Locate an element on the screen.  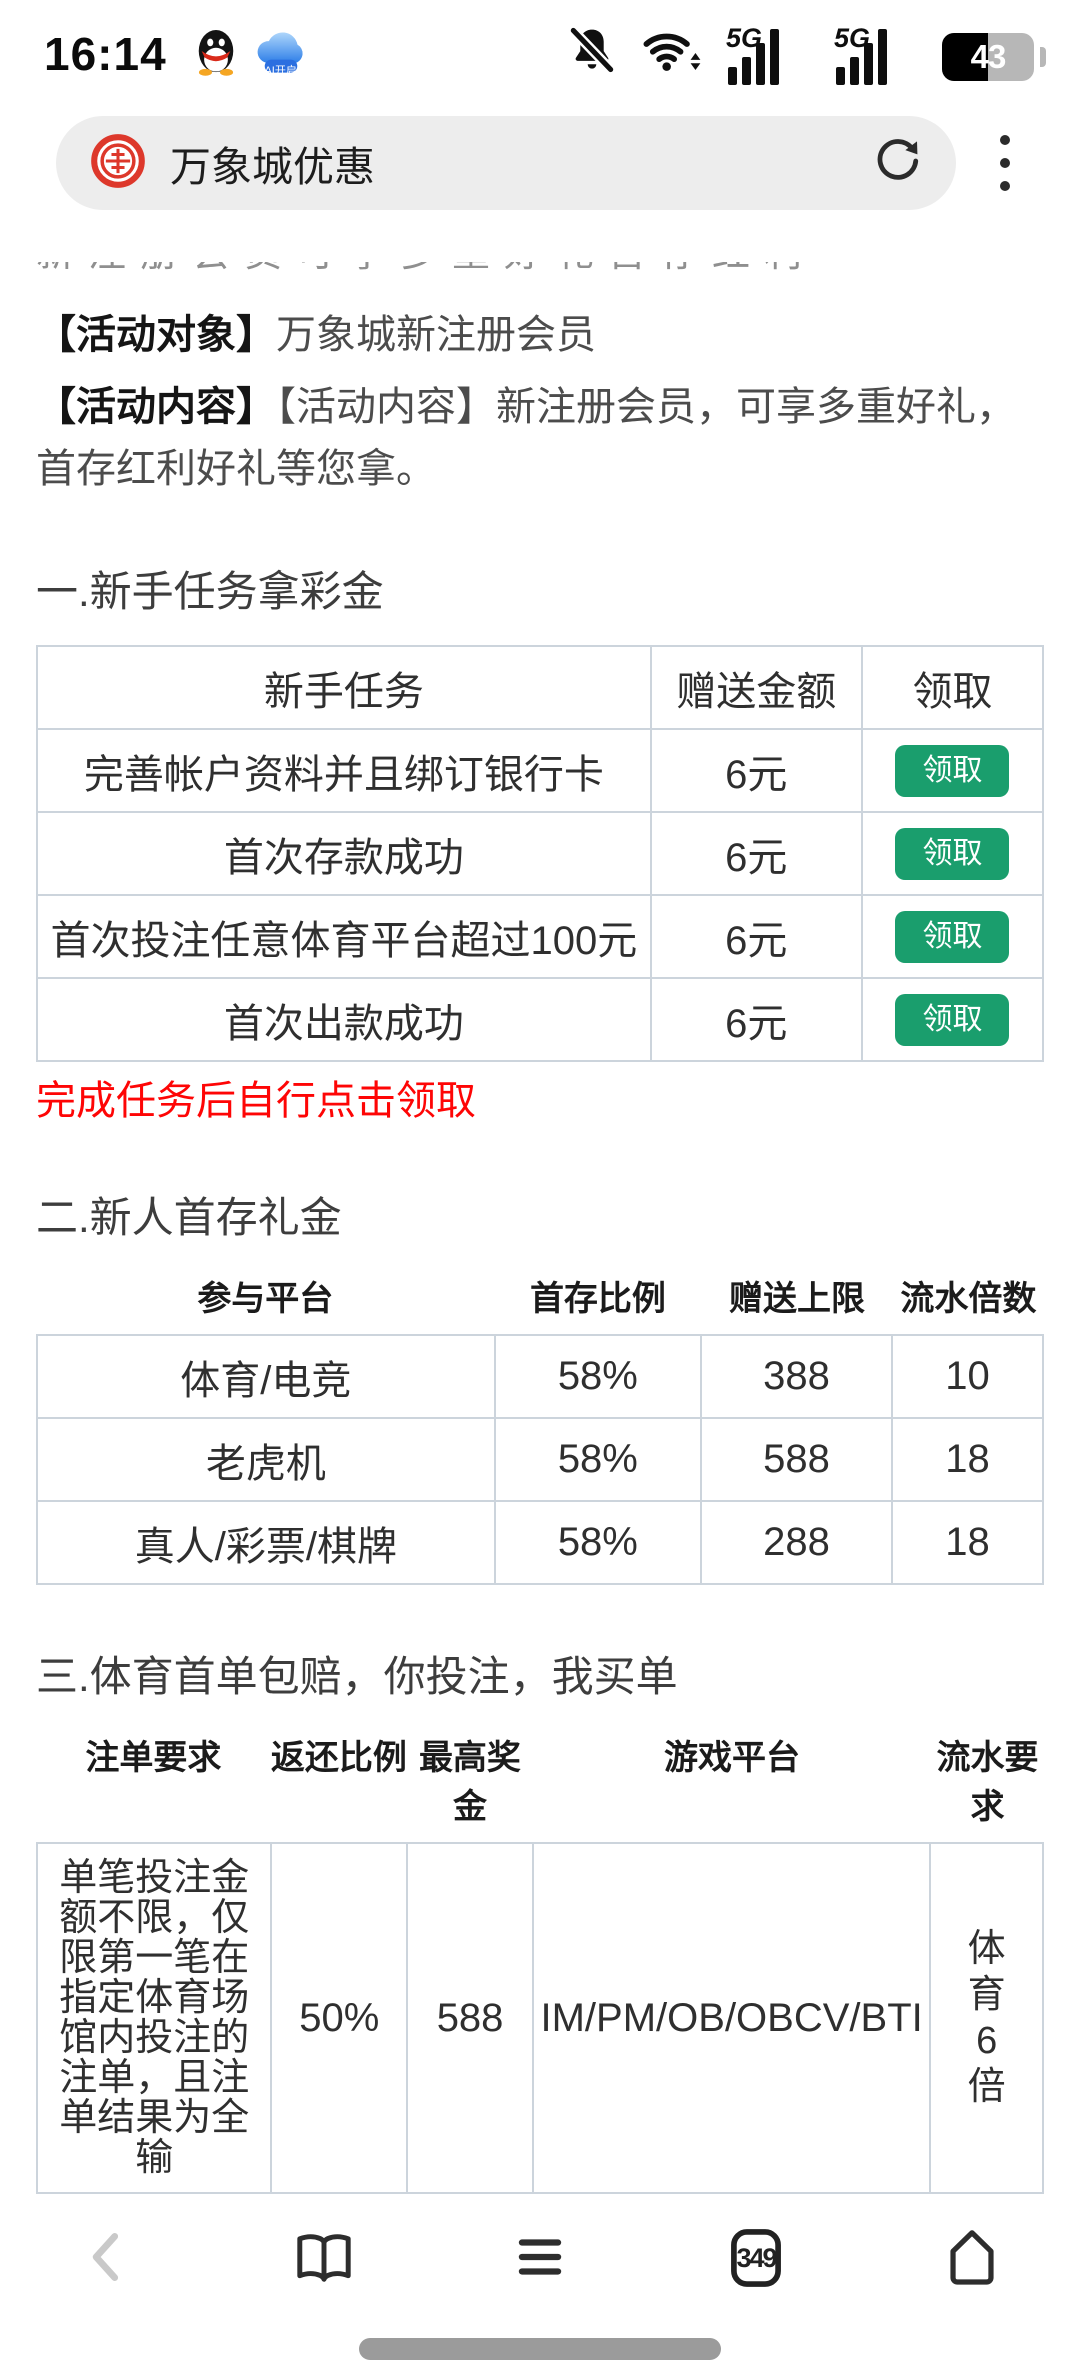
col-header-amount: 赠送金额 is located at coordinates (756, 687).